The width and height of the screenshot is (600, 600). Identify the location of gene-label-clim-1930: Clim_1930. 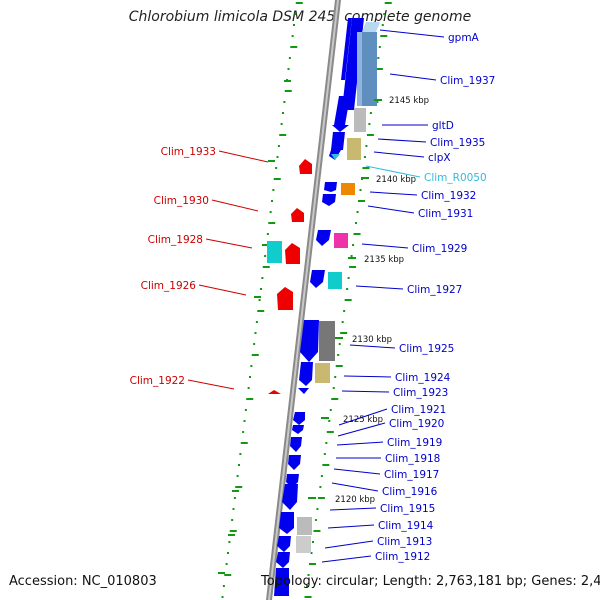
(181, 201).